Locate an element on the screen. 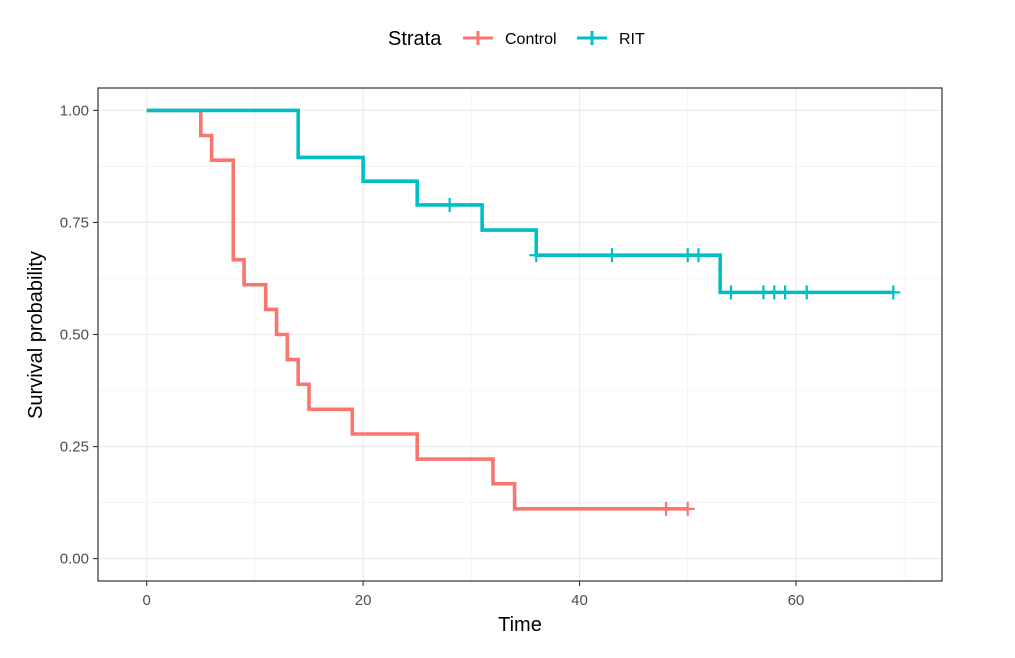 The width and height of the screenshot is (1015, 658). x-tick-label: 60 is located at coordinates (796, 600).